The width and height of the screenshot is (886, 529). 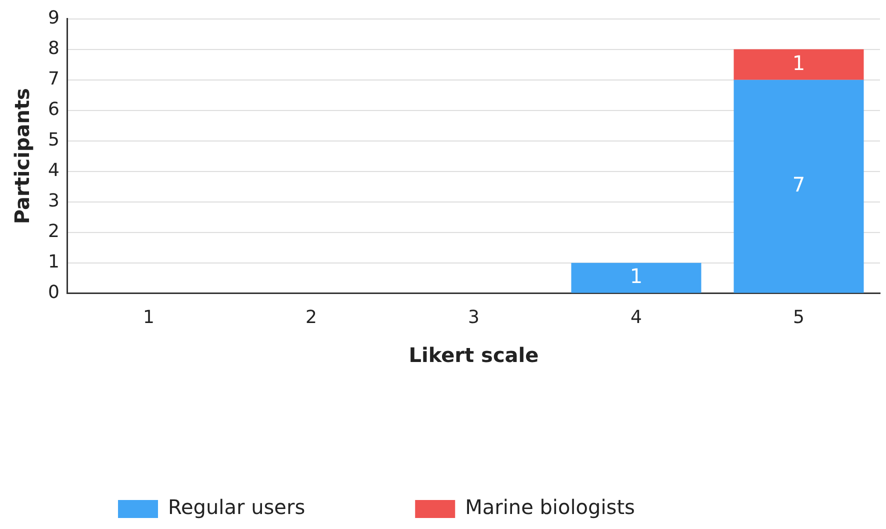 What do you see at coordinates (550, 507) in the screenshot?
I see `legend-label: Marine biologists` at bounding box center [550, 507].